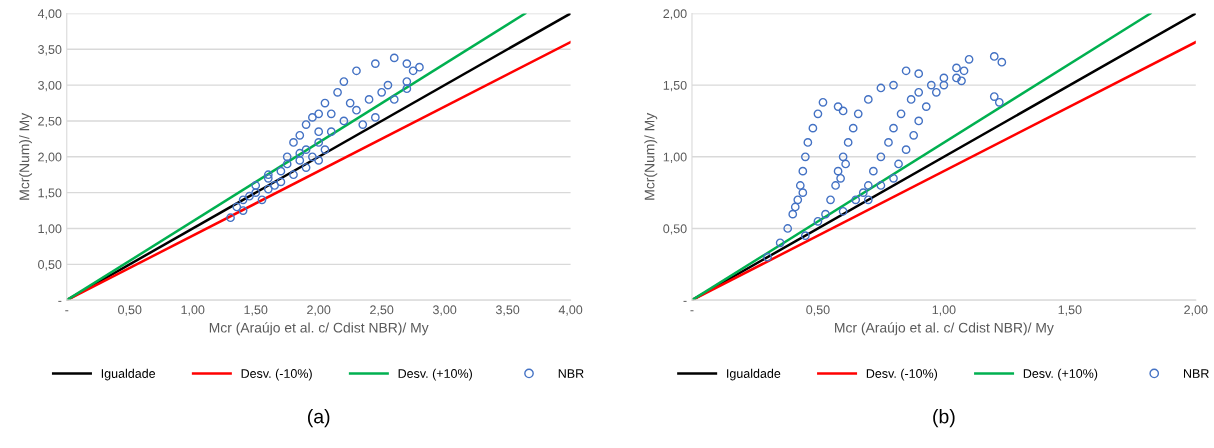 The height and width of the screenshot is (448, 1214). Describe the element at coordinates (444, 310) in the screenshot. I see `x-tick-label: 3,00` at that location.